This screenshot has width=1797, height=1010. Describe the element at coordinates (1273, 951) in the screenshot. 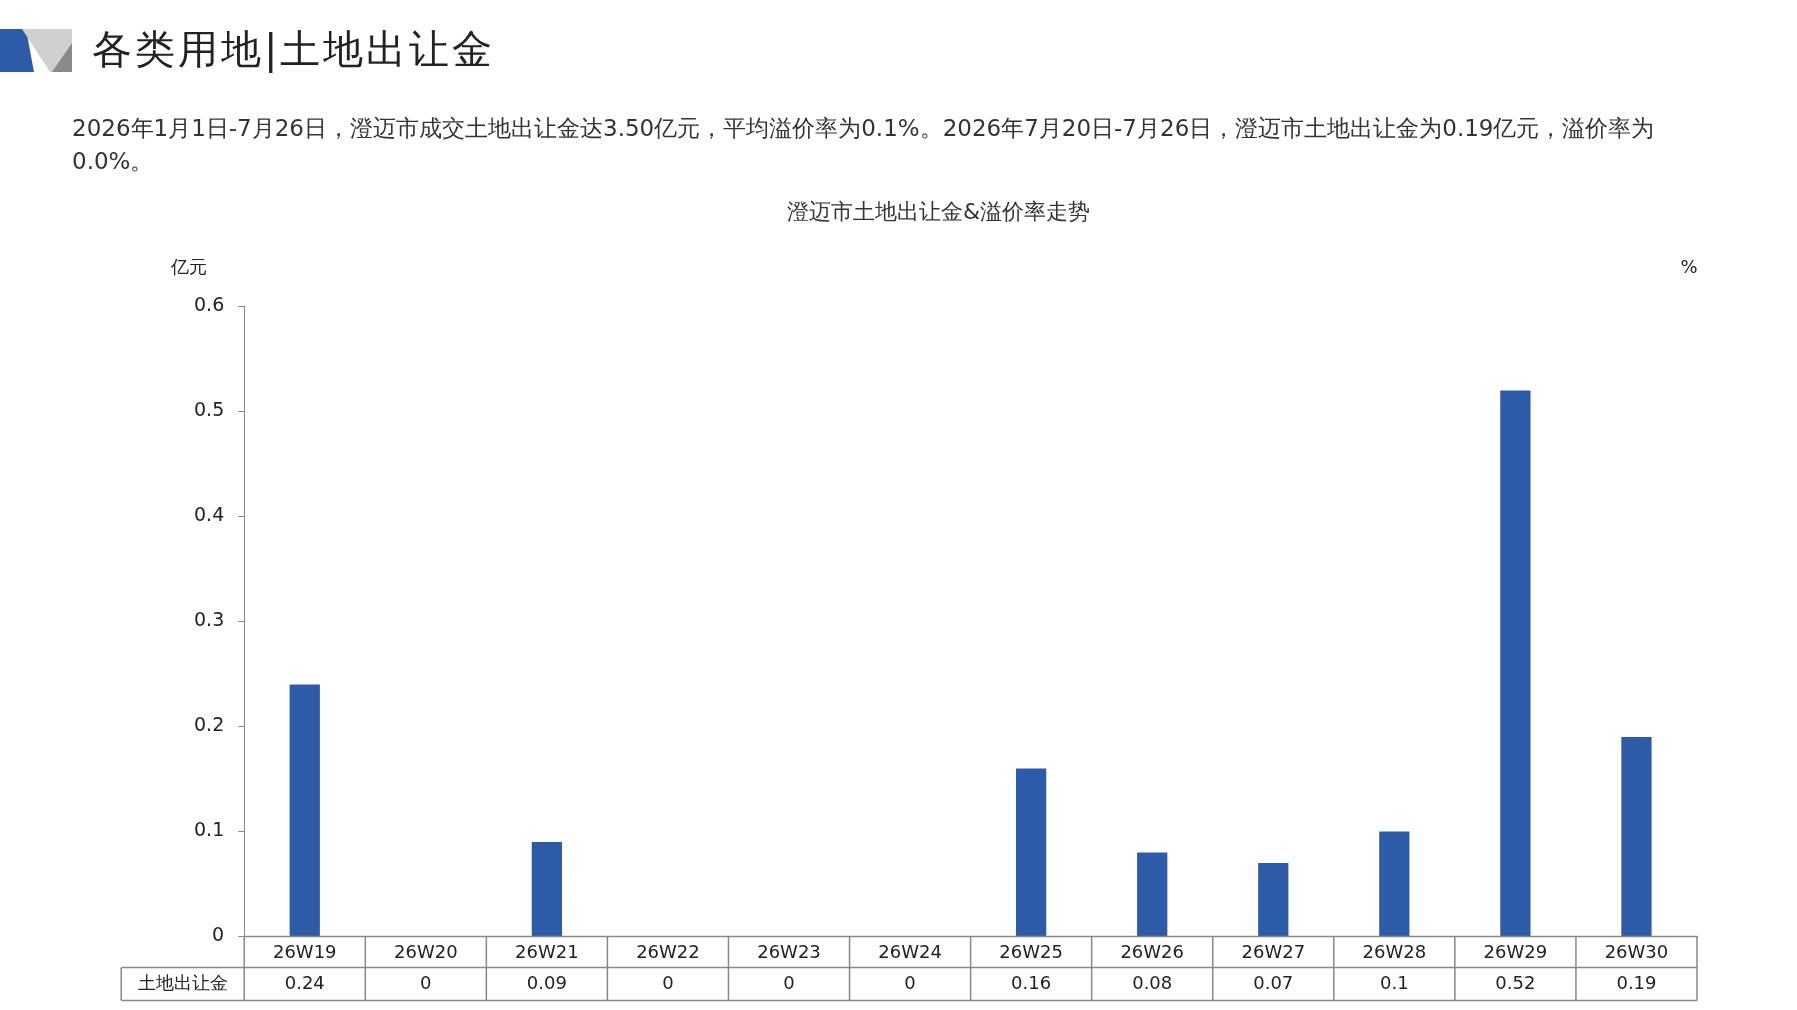

I see `x-tick-label: 26W27` at that location.